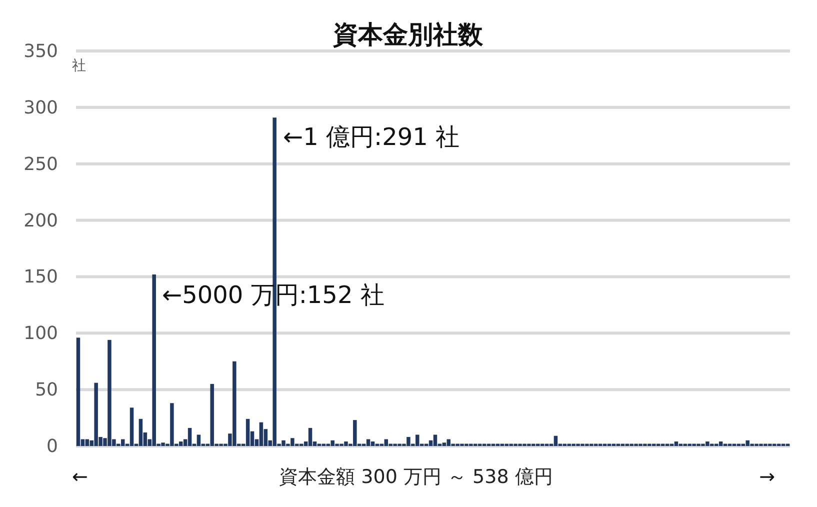 The width and height of the screenshot is (817, 507). I want to click on annotation: ←1 億円:291 社, so click(371, 137).